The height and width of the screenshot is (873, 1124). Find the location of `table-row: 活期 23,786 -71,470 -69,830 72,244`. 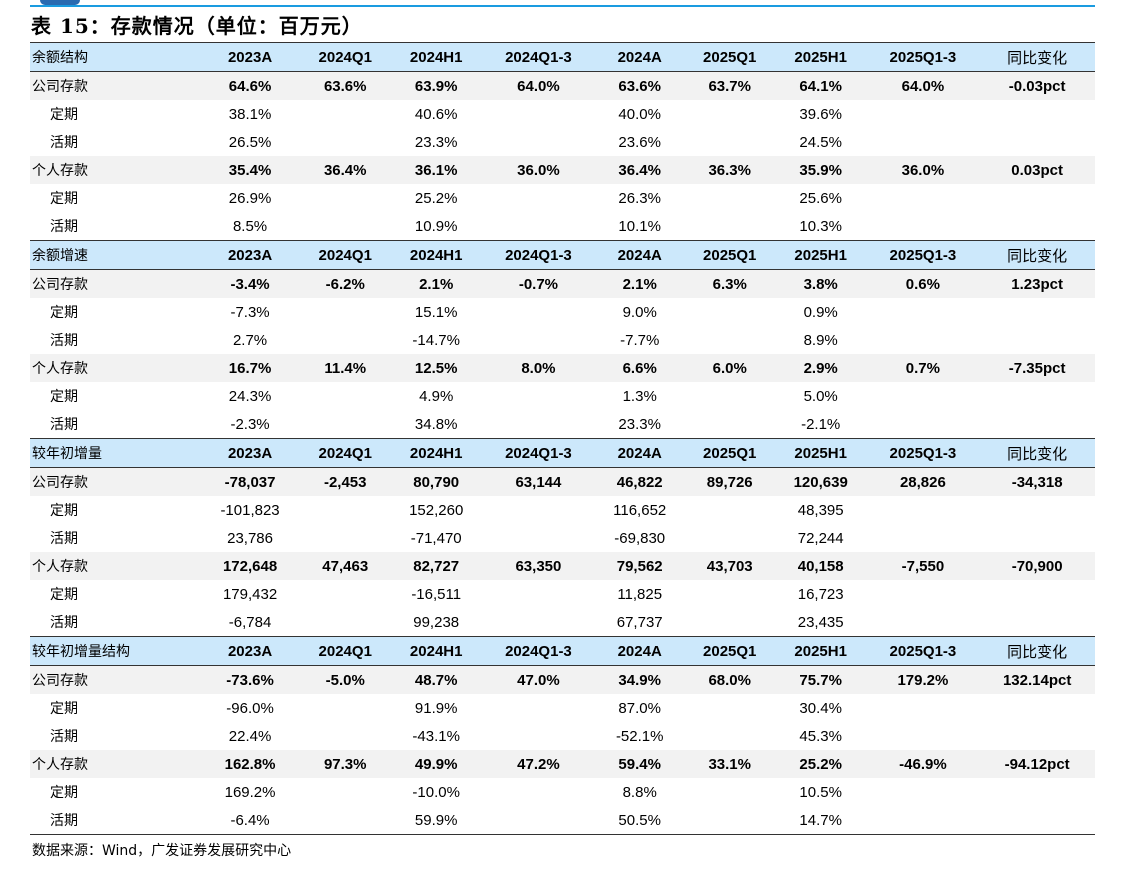

table-row: 活期 23,786 -71,470 -69,830 72,244 is located at coordinates (562, 538).